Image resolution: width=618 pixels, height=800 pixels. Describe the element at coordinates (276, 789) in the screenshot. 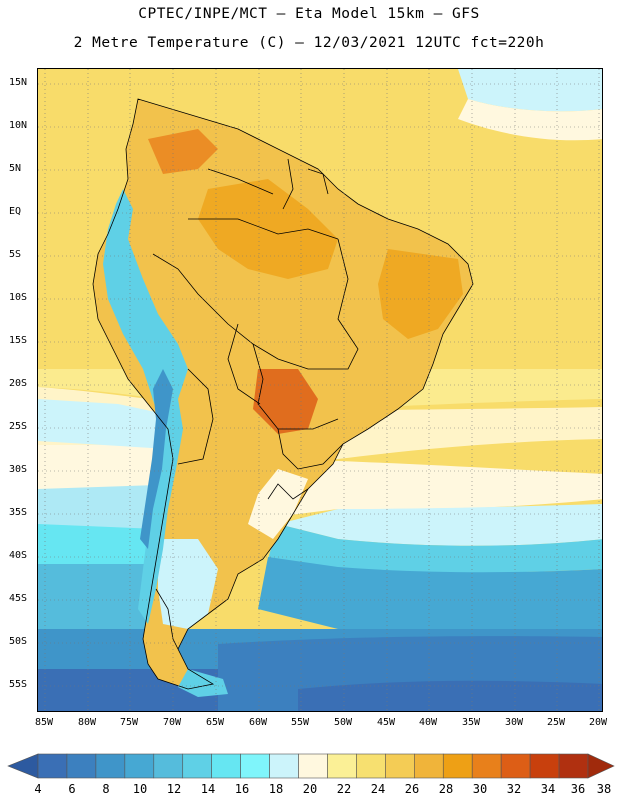

I see `colorbar-label: 18` at that location.